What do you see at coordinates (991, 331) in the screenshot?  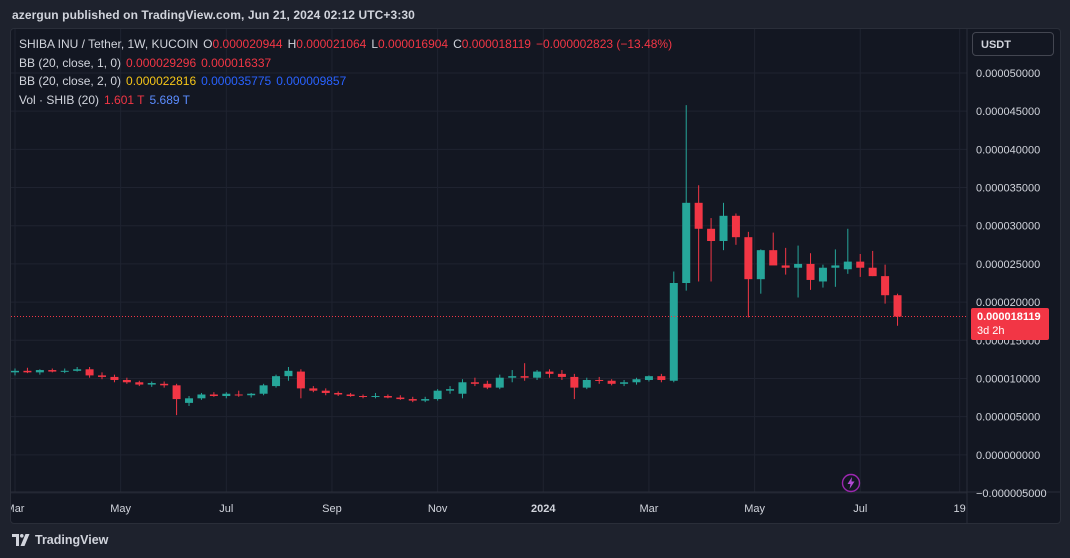 I see `bar-countdown: 3d 2h` at bounding box center [991, 331].